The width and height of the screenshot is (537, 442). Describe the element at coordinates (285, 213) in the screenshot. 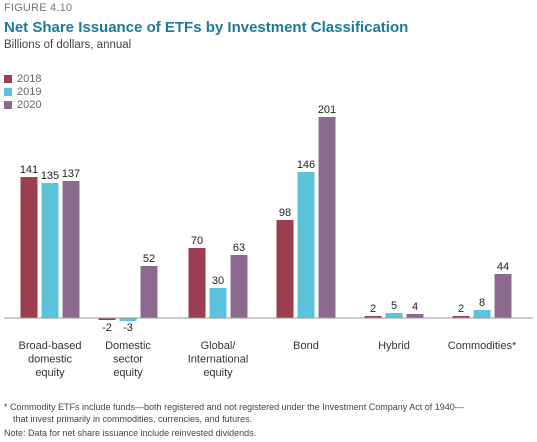

I see `data-label-2018-3: 98` at that location.